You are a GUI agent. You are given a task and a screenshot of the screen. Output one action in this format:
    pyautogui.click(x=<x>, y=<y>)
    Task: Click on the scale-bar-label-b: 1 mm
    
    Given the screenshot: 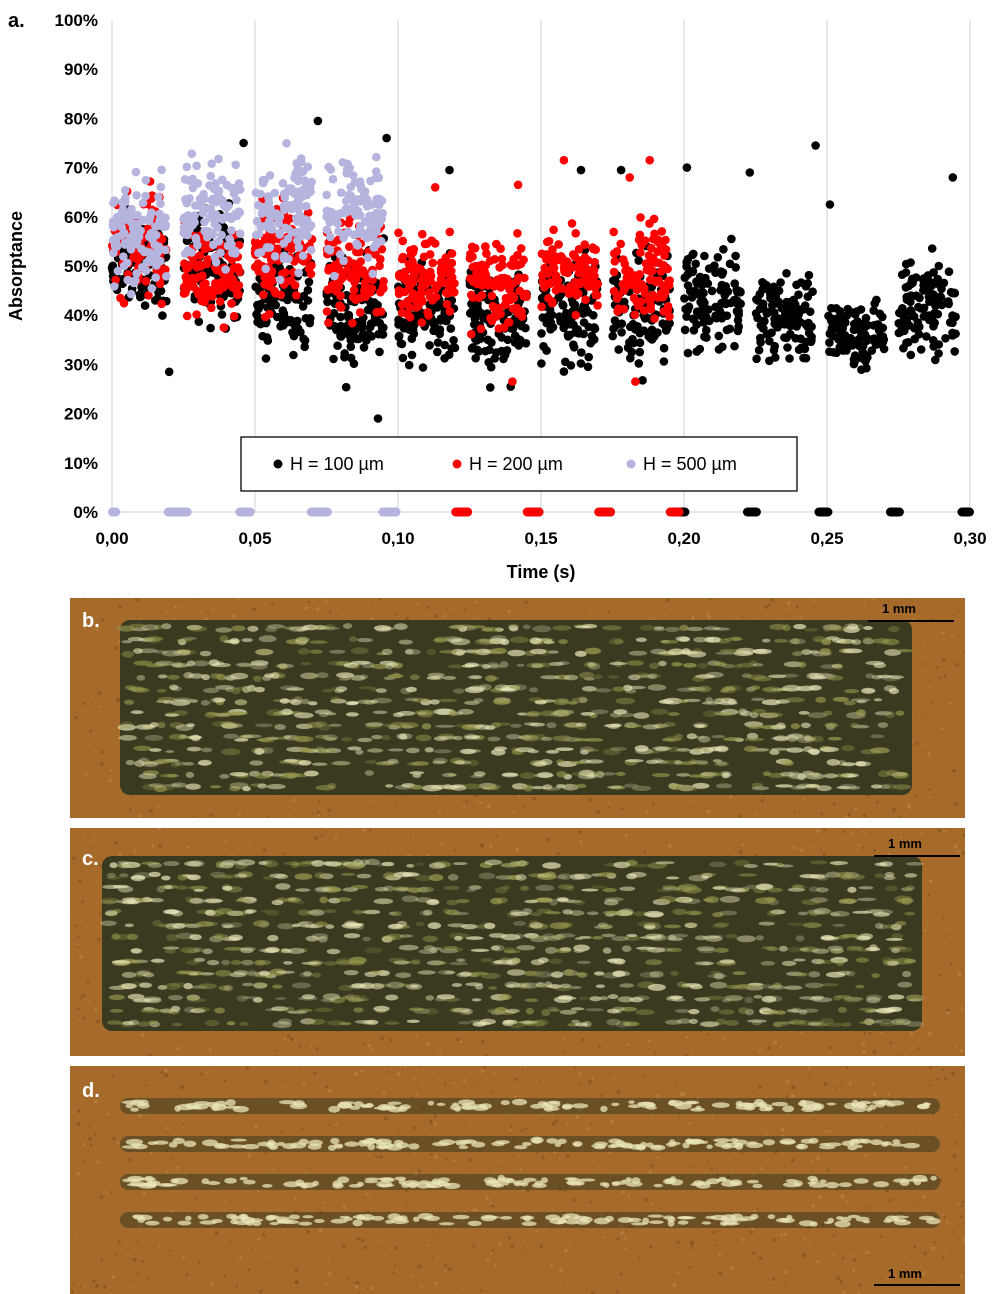 What is the action you would take?
    pyautogui.click(x=899, y=608)
    